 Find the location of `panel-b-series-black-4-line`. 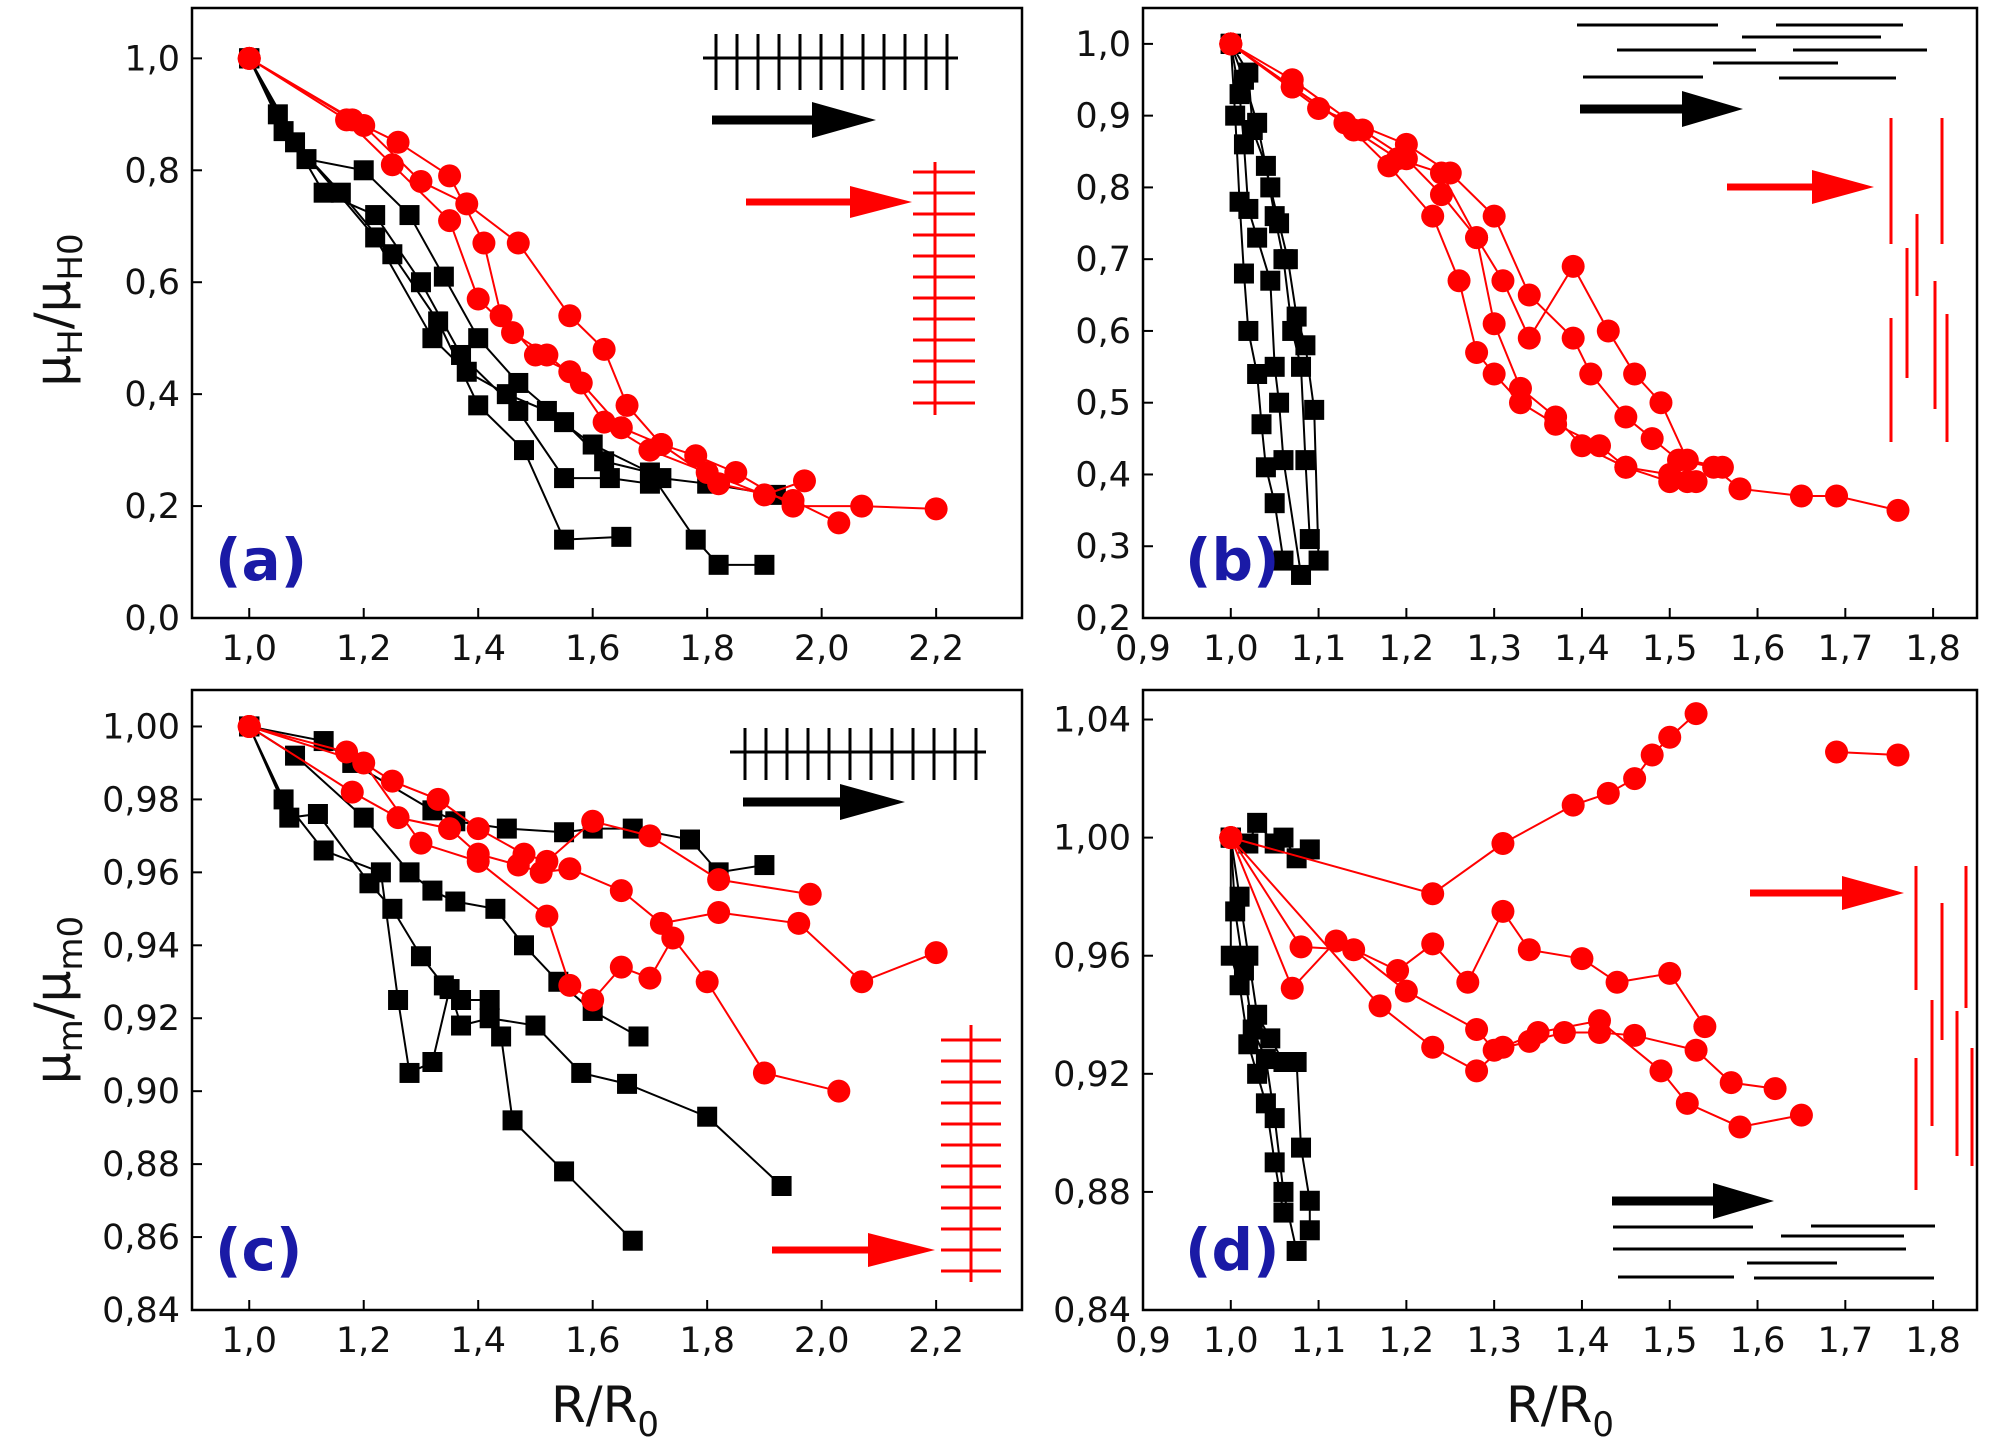

panel-b-series-black-4-line is located at coordinates (1274, 302).